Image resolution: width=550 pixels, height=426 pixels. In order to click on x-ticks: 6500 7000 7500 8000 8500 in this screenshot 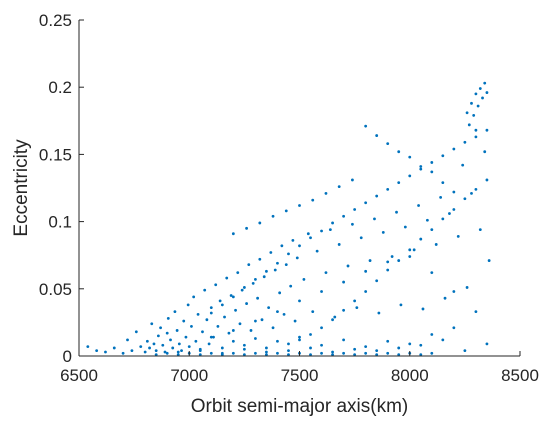, I will do `click(299, 368)`.